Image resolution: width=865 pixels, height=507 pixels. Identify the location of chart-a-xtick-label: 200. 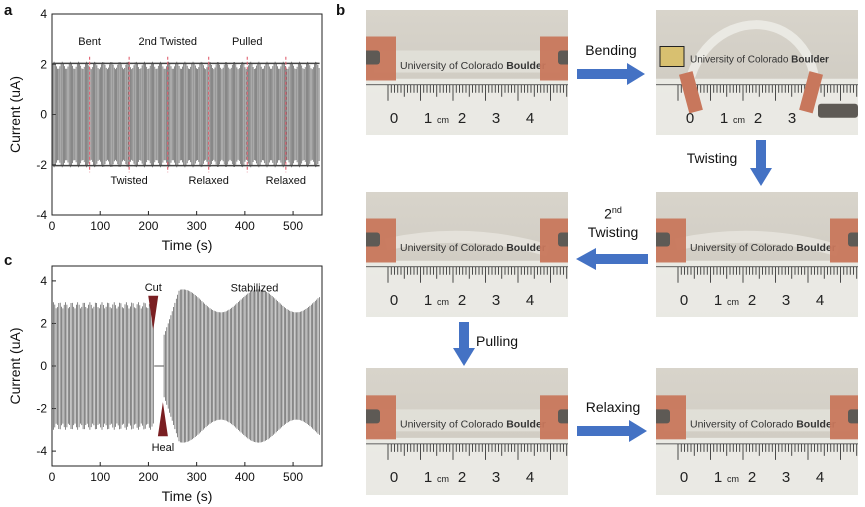
(148, 226).